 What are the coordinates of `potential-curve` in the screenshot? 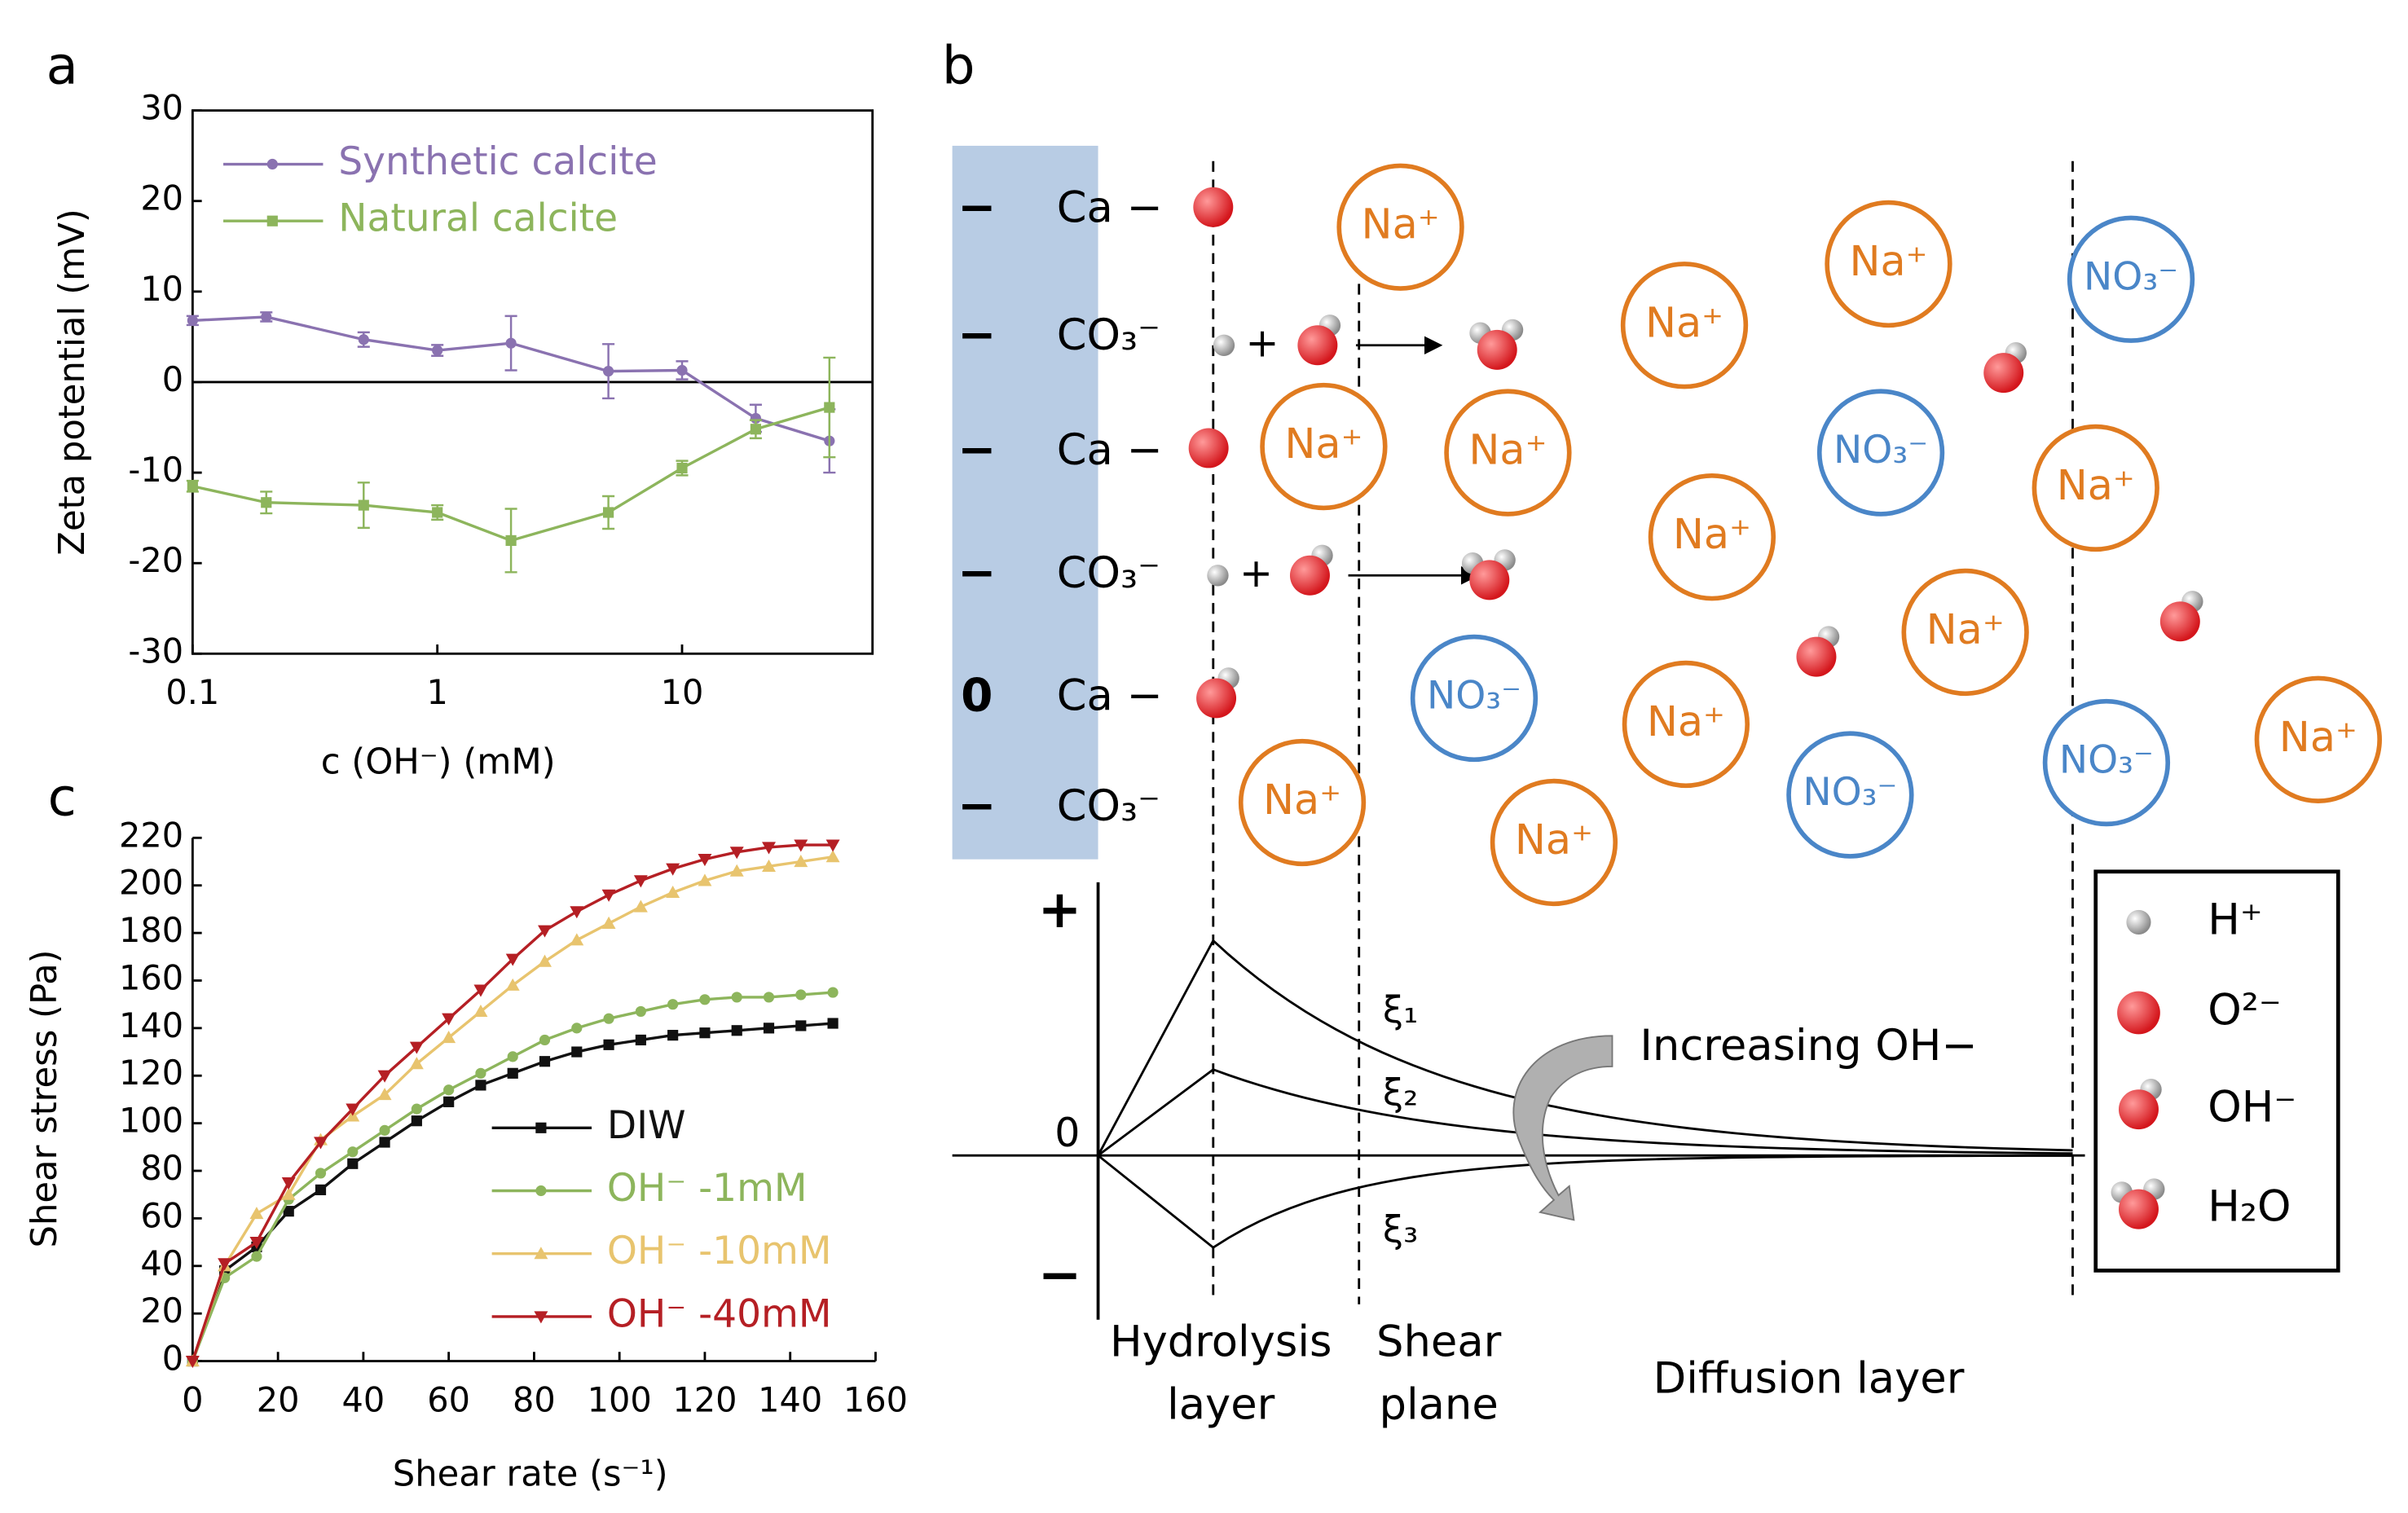 It's located at (1585, 1112).